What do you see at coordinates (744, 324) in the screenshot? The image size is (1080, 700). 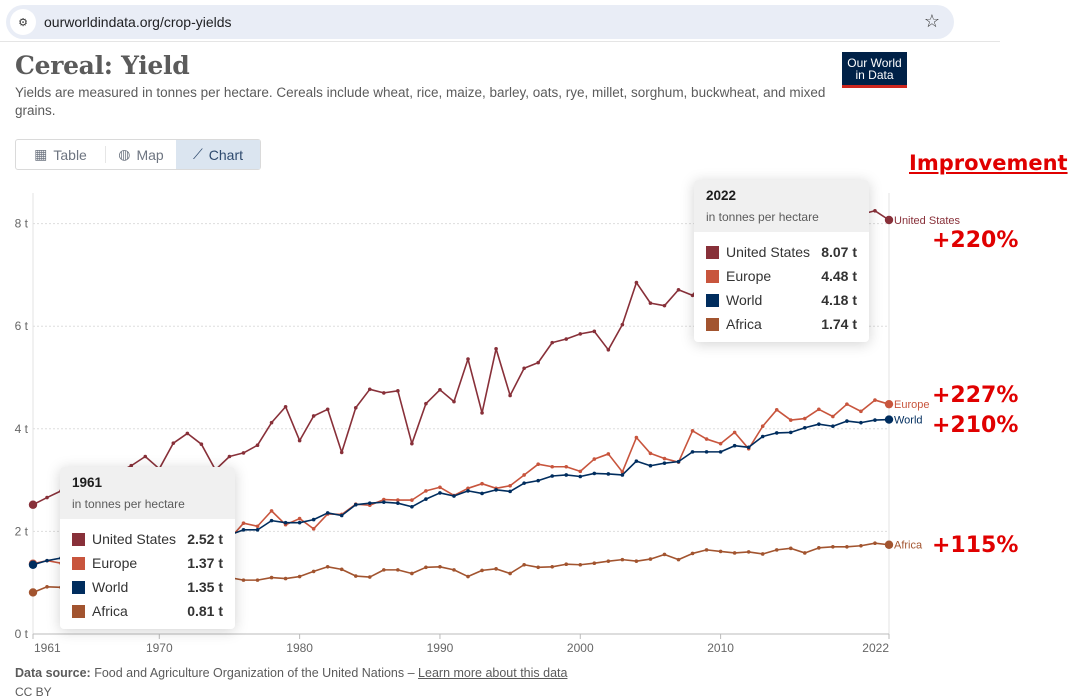 I see `row-name: Africa` at bounding box center [744, 324].